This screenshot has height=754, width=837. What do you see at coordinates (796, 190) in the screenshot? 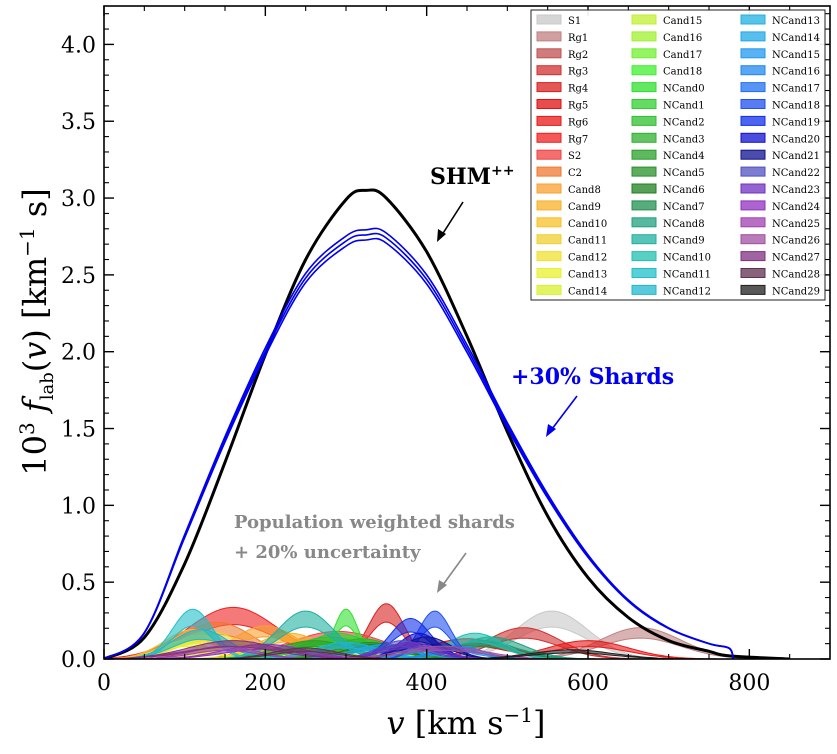
I see `legend-label: NCand23` at bounding box center [796, 190].